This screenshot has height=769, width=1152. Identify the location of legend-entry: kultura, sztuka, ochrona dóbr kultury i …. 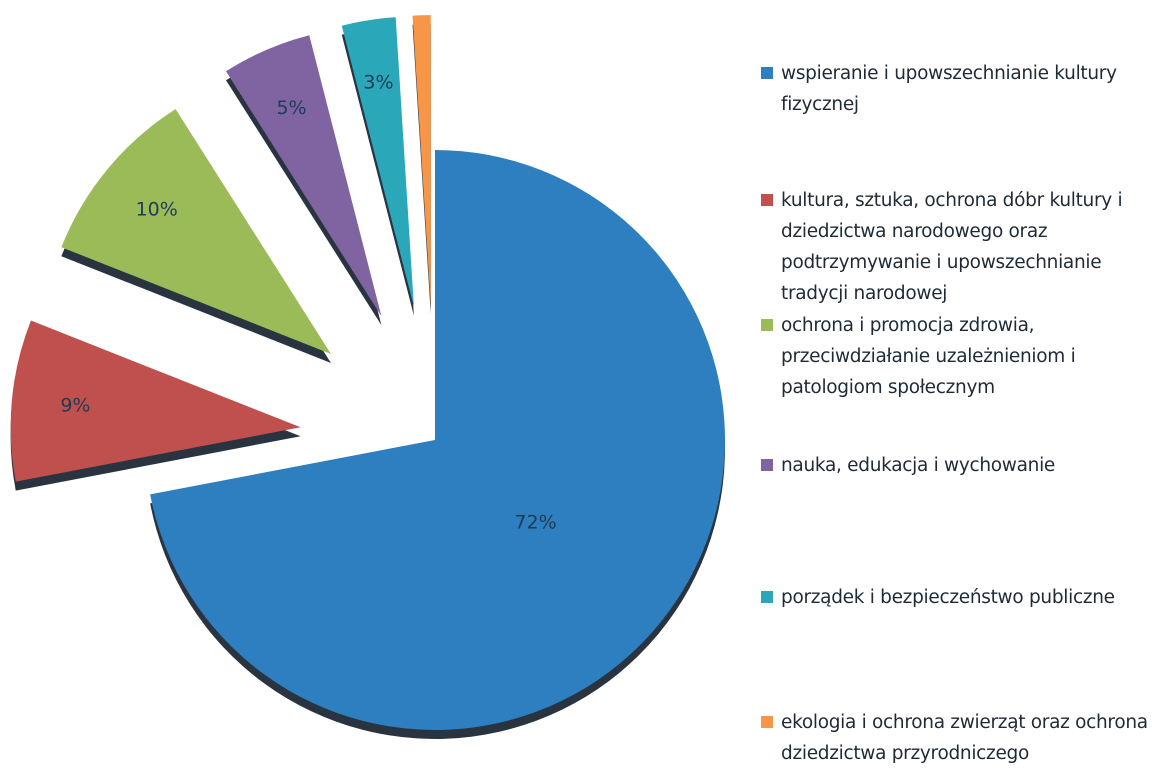
(953, 247).